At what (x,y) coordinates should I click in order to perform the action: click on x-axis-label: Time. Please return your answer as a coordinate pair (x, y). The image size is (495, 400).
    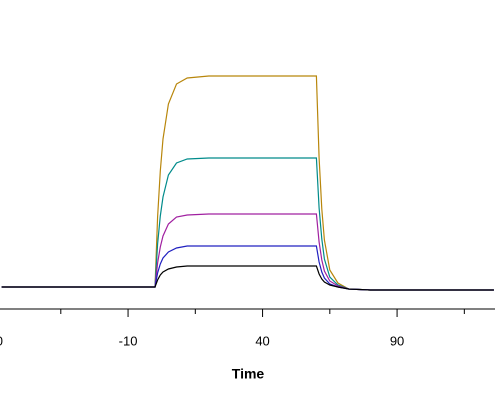
    Looking at the image, I should click on (248, 374).